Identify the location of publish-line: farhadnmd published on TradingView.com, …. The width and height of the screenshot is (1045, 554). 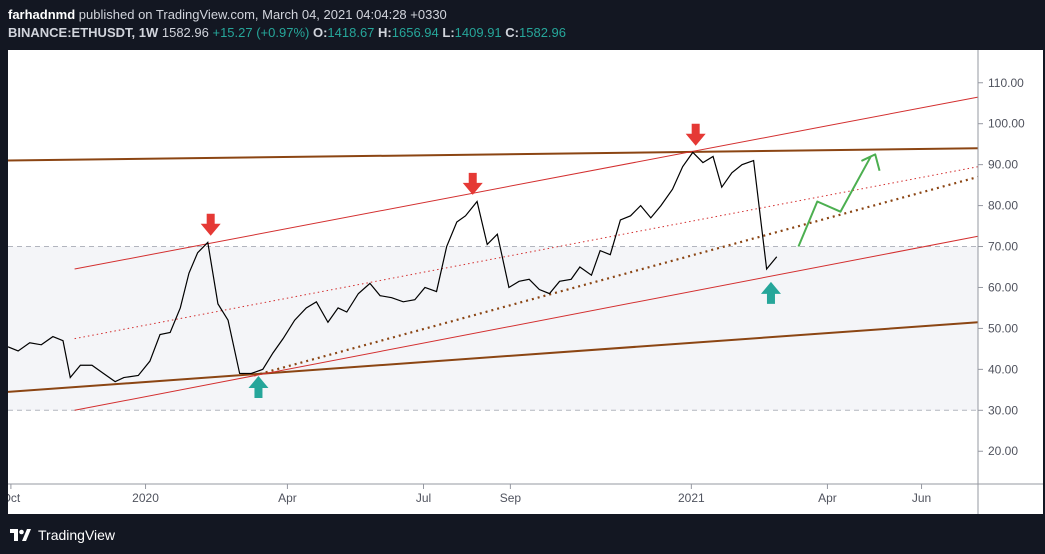
(287, 15).